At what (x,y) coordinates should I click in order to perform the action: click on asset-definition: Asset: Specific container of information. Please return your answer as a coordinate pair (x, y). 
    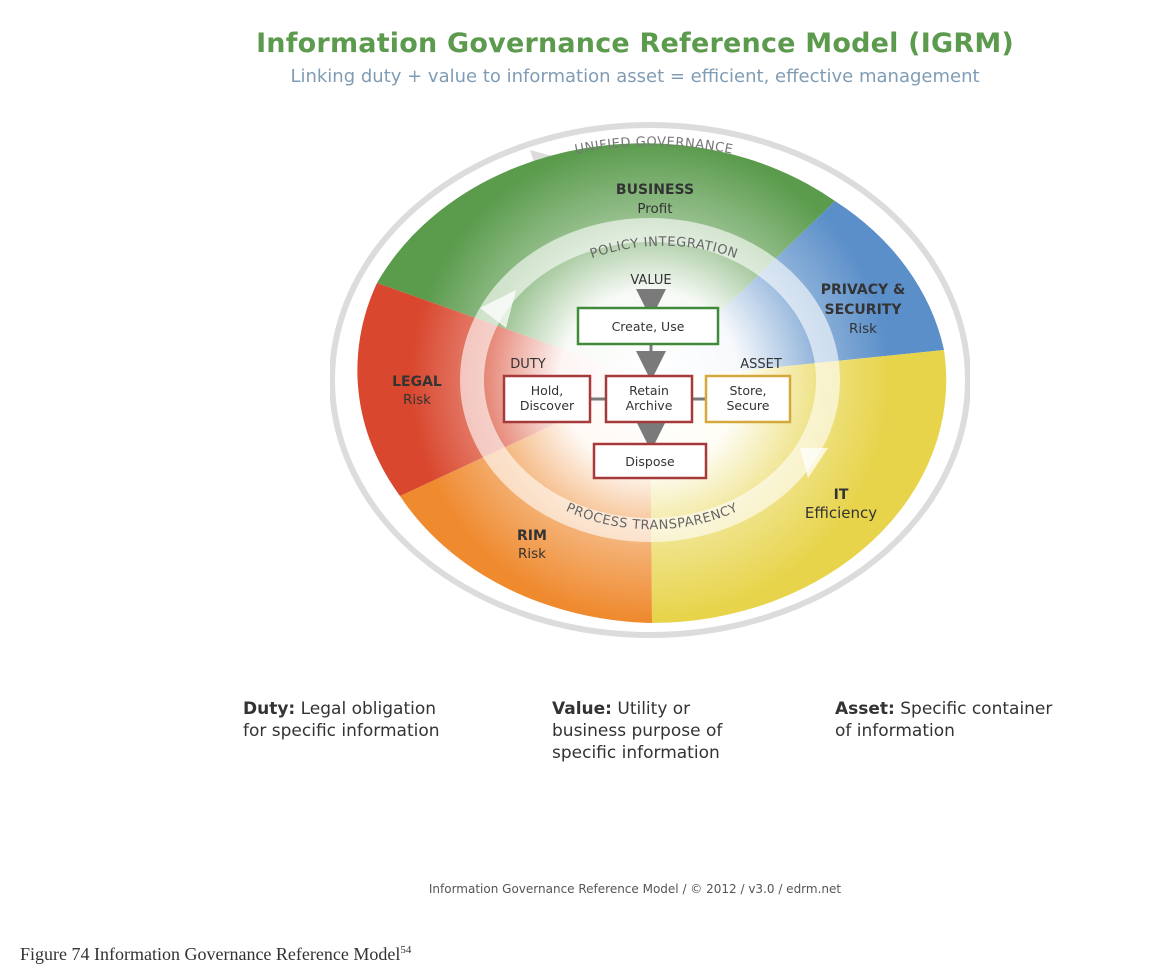
    Looking at the image, I should click on (943, 720).